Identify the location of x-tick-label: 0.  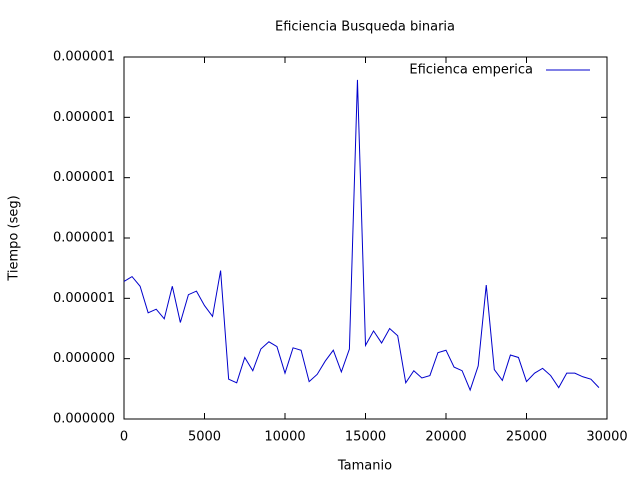
(124, 437).